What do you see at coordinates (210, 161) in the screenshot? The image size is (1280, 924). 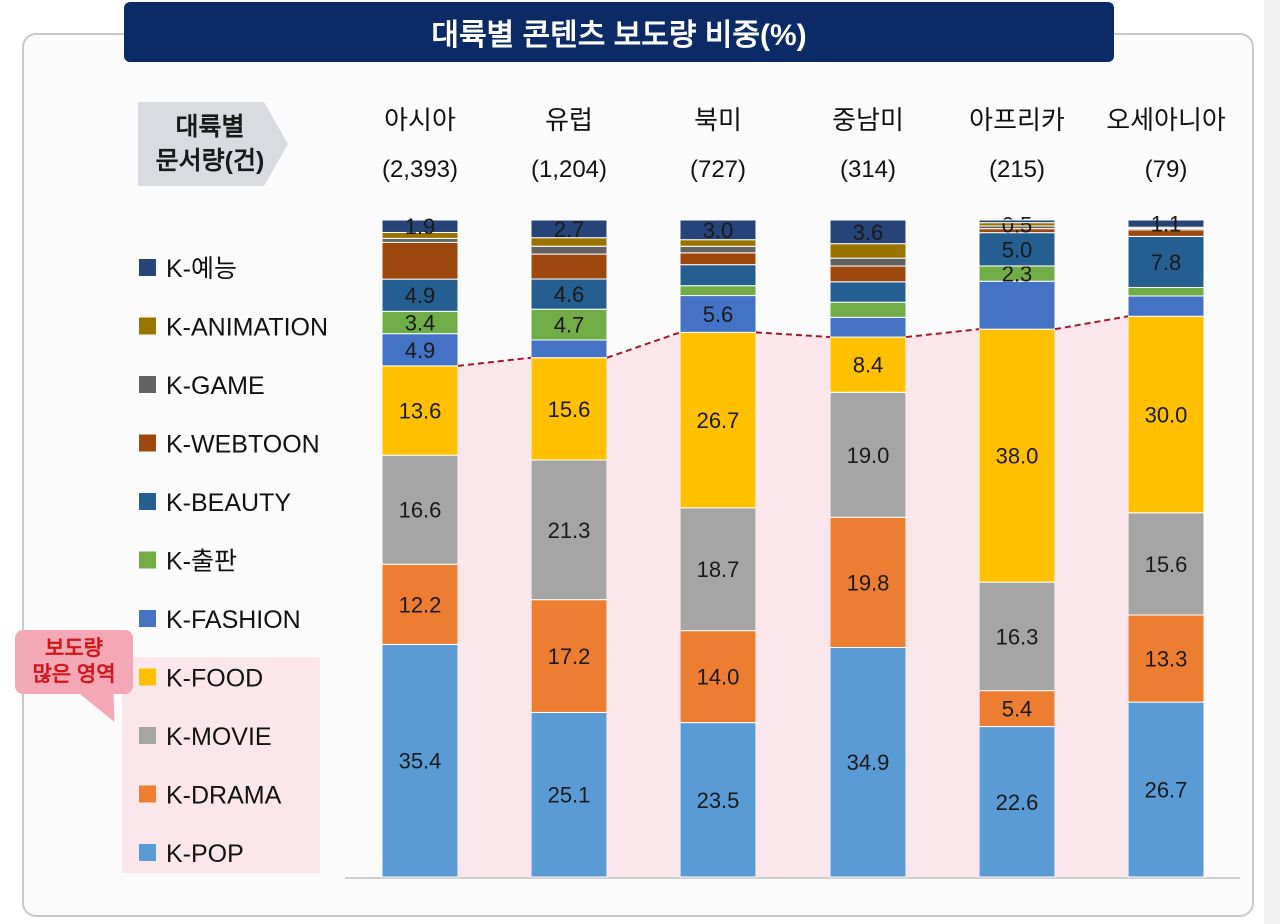 I see `row-header-line-2: 문서량(건)` at bounding box center [210, 161].